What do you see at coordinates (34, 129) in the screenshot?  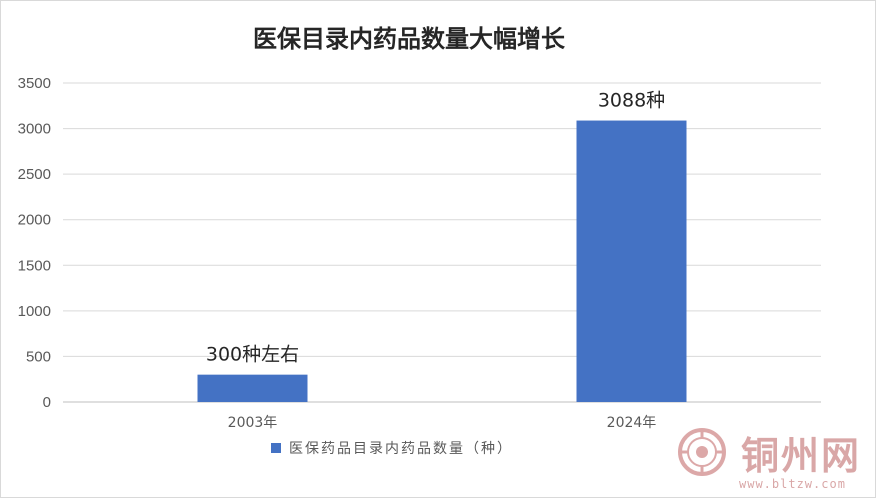 I see `y-tick-label: 3000` at bounding box center [34, 129].